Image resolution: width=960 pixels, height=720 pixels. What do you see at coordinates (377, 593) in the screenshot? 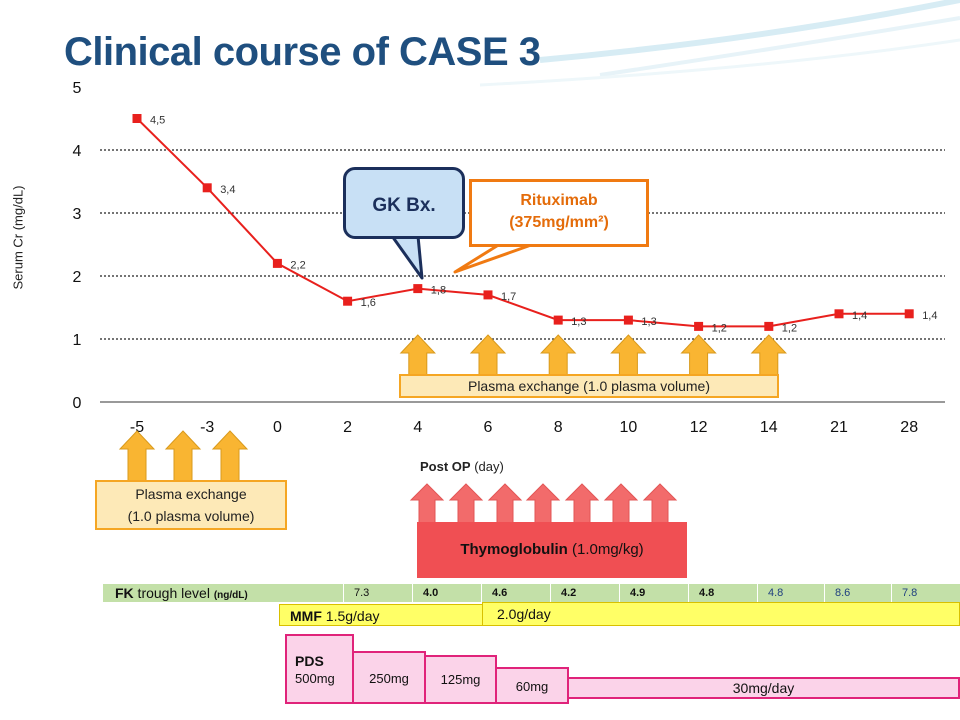
I see `fk-value: 7.3` at bounding box center [377, 593].